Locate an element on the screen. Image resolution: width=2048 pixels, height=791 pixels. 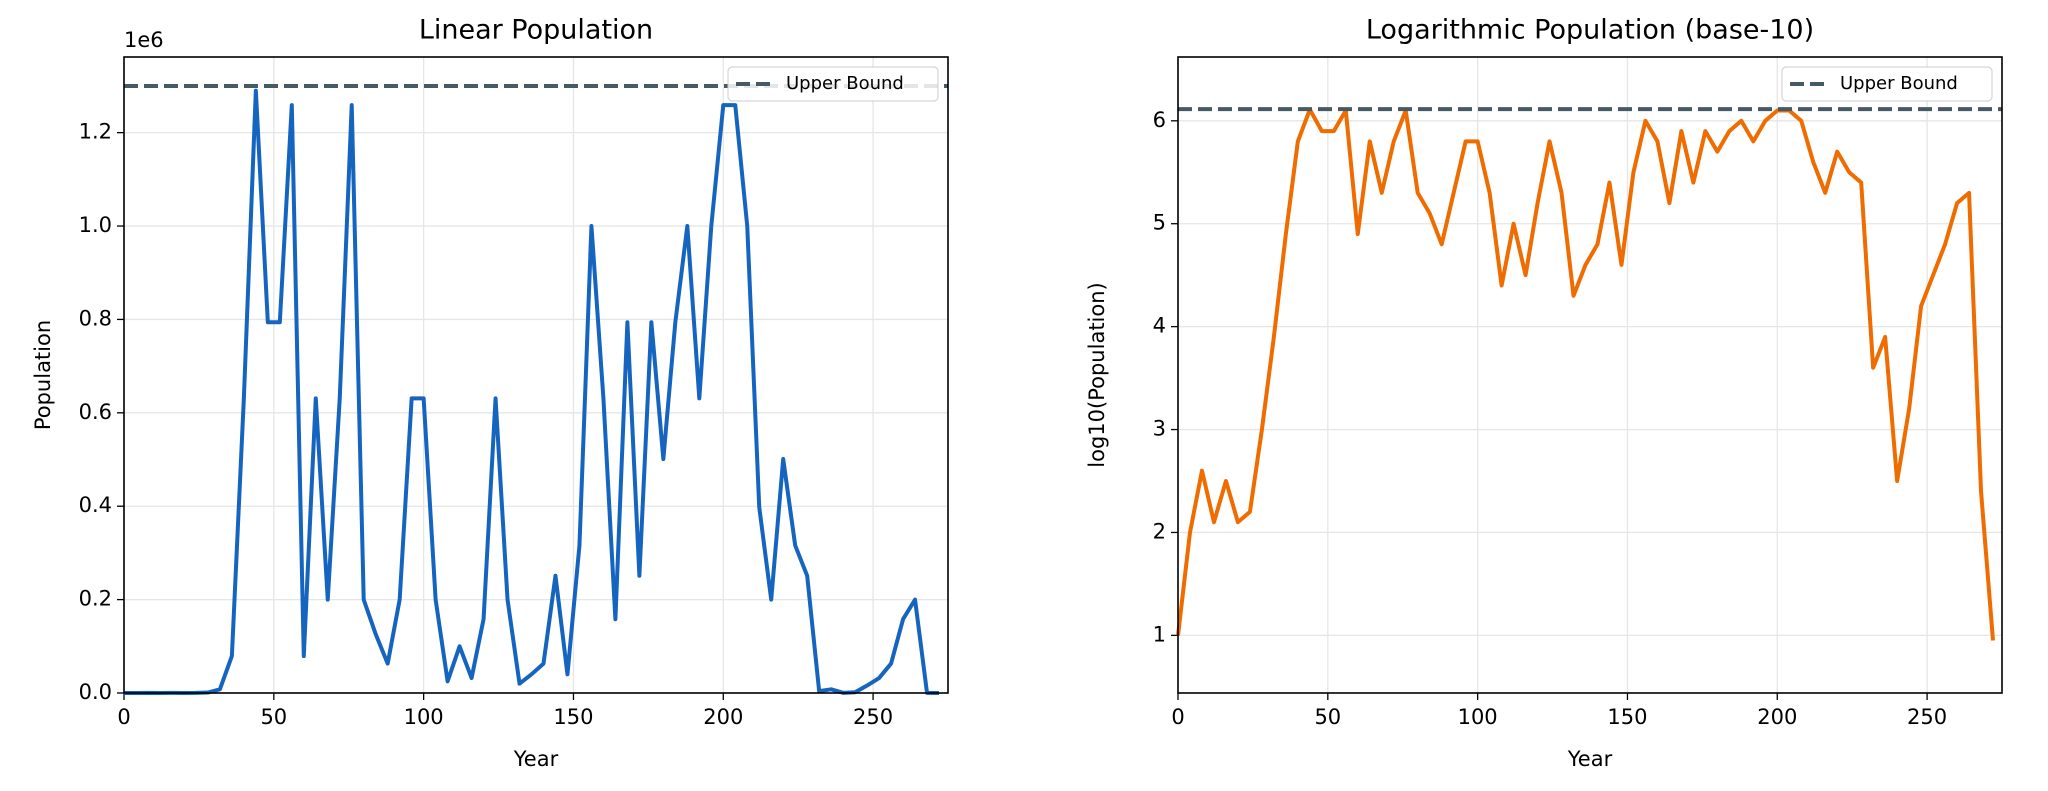
y-tick-label: 4 is located at coordinates (1159, 326).